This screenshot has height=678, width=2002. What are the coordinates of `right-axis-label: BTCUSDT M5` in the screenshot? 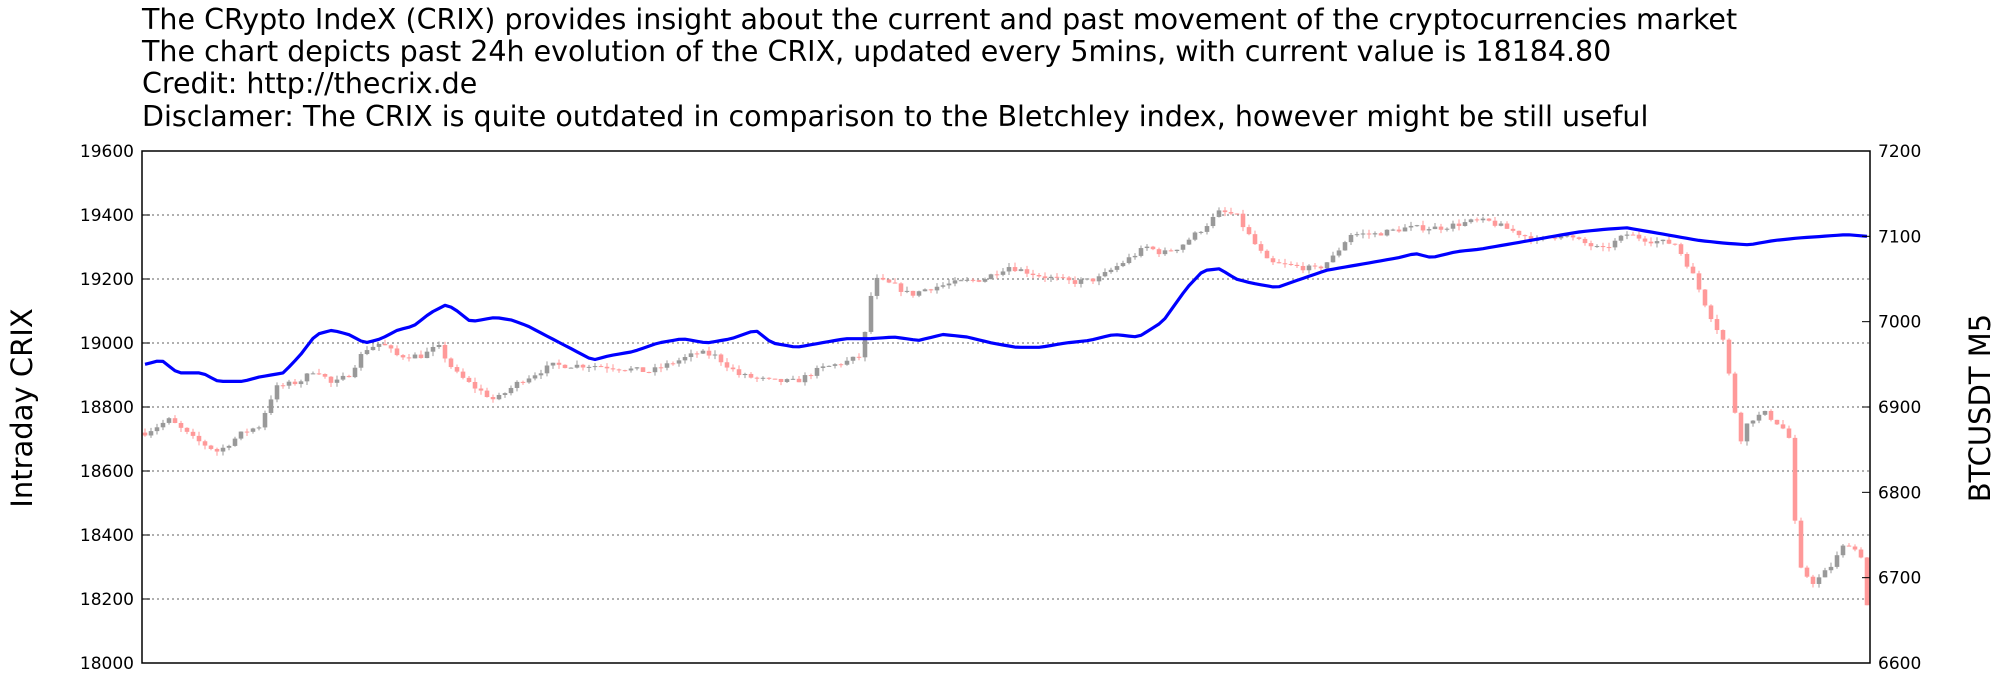 It's located at (1980, 408).